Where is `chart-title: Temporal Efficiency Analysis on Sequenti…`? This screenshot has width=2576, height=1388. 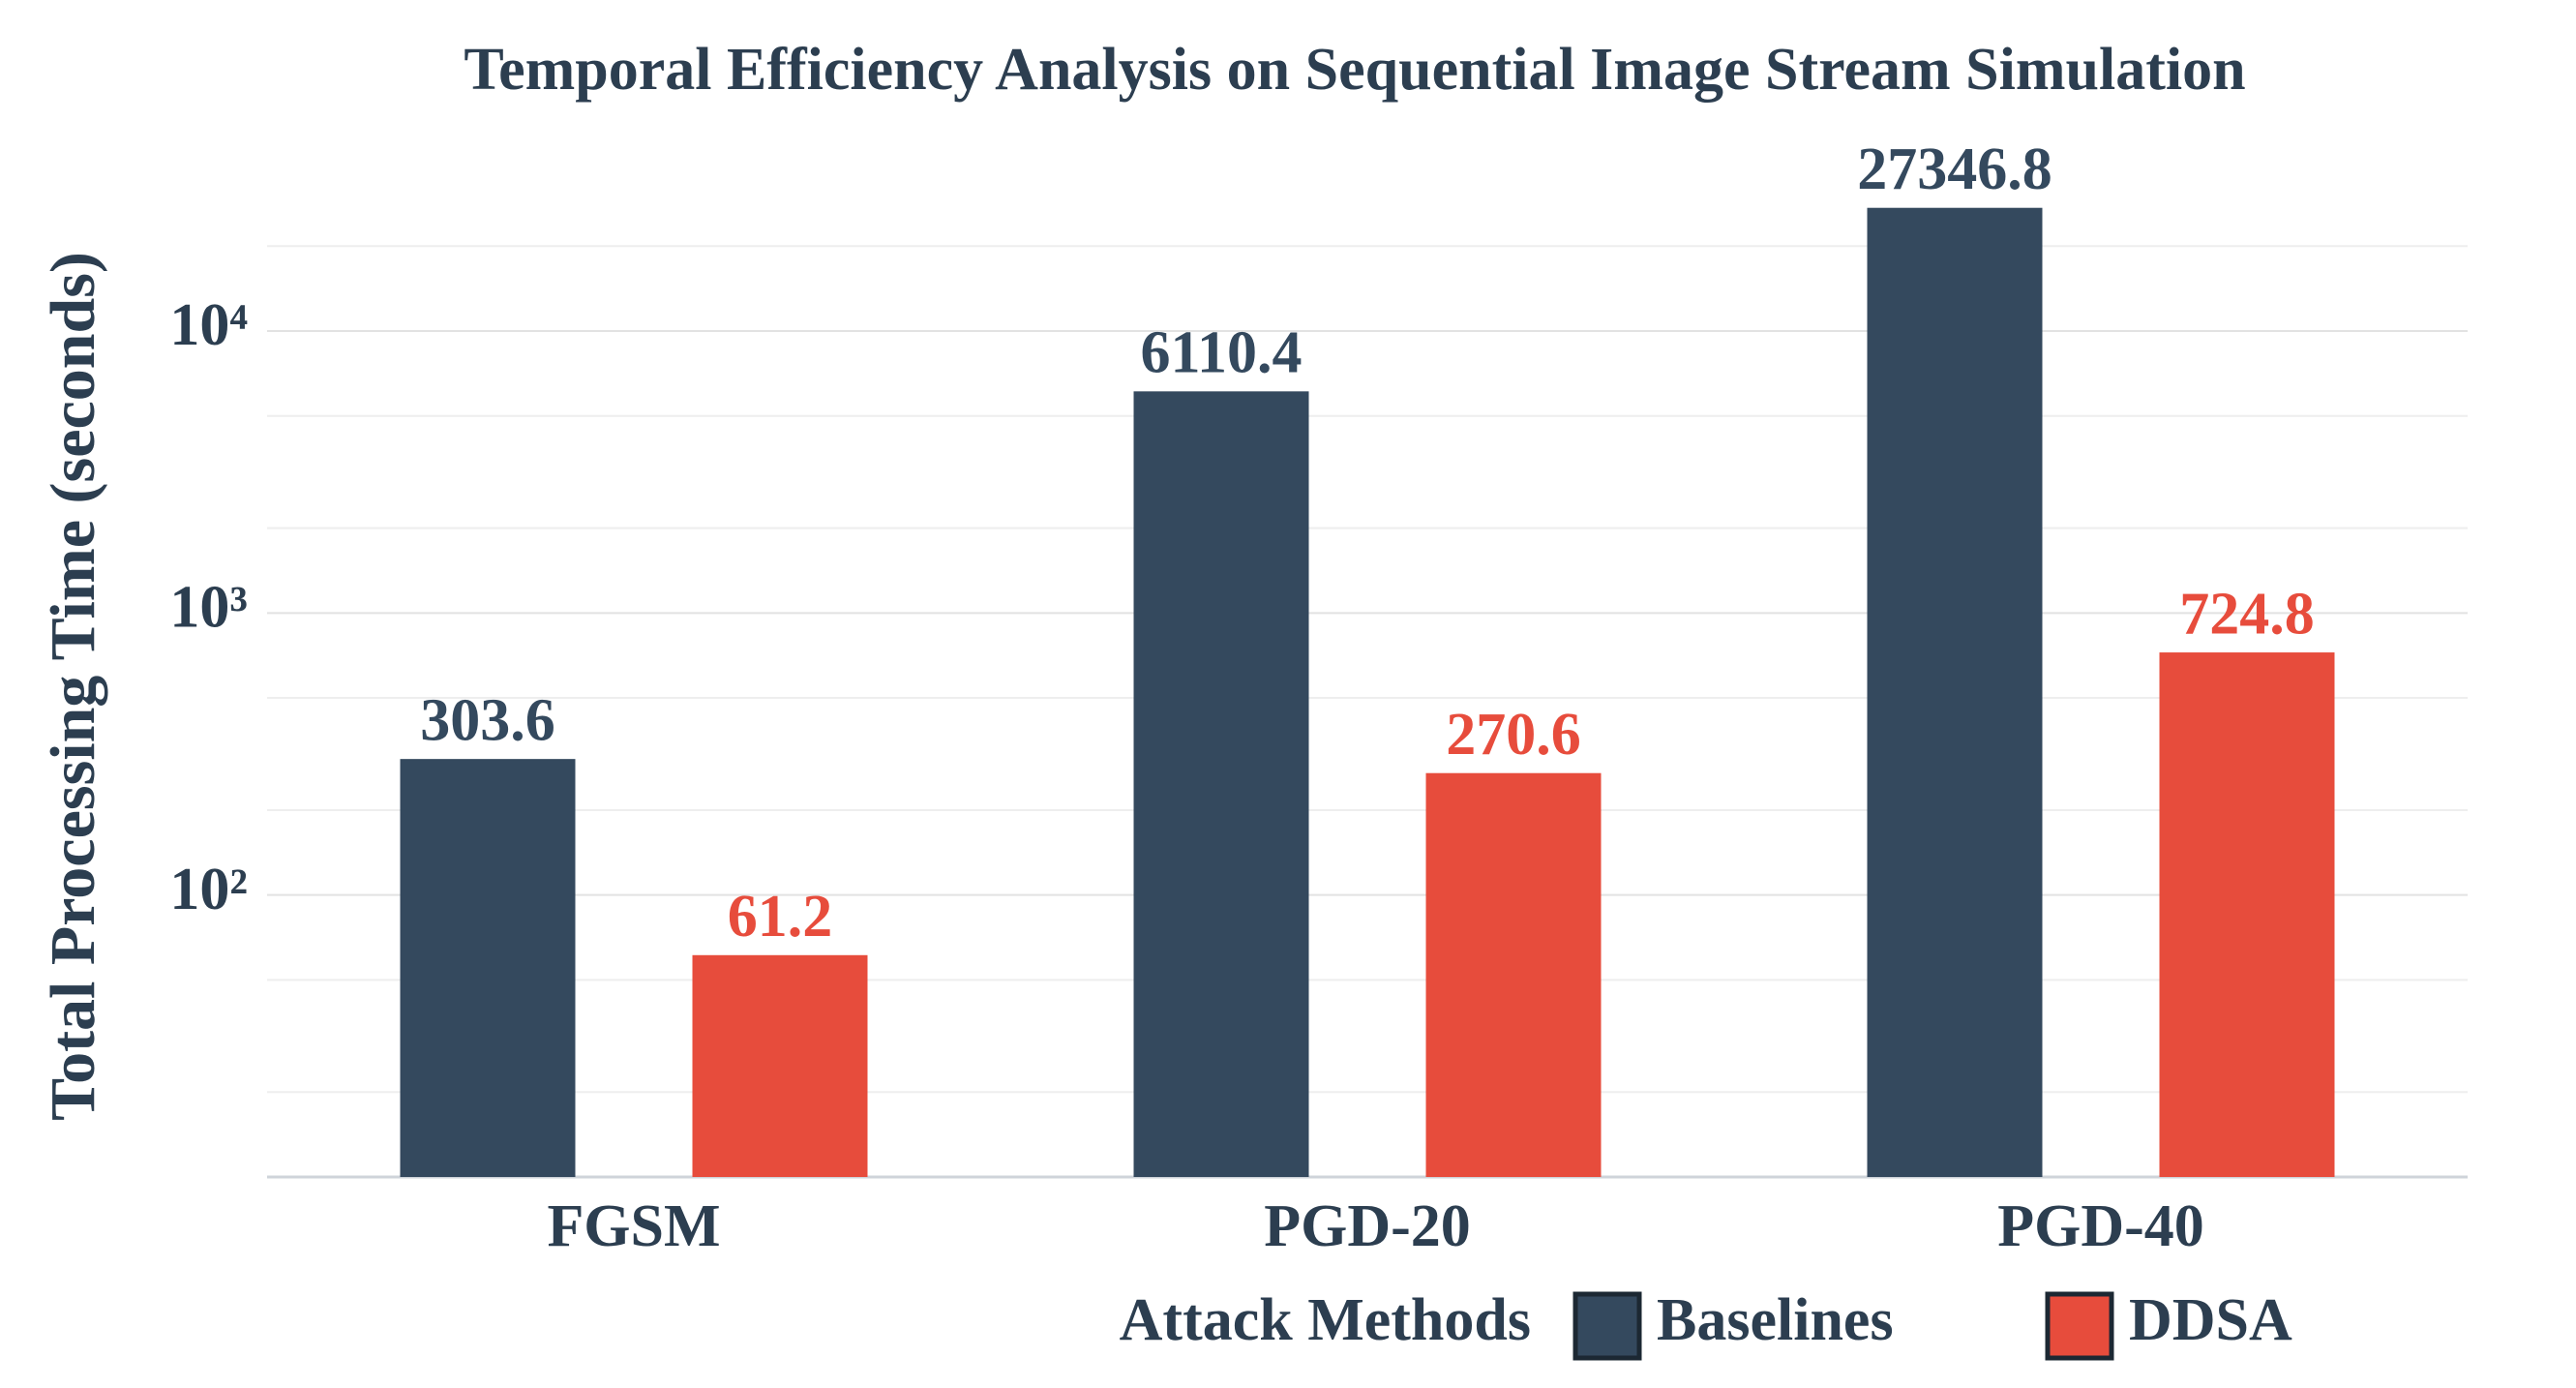
chart-title: Temporal Efficiency Analysis on Sequenti… is located at coordinates (1354, 70).